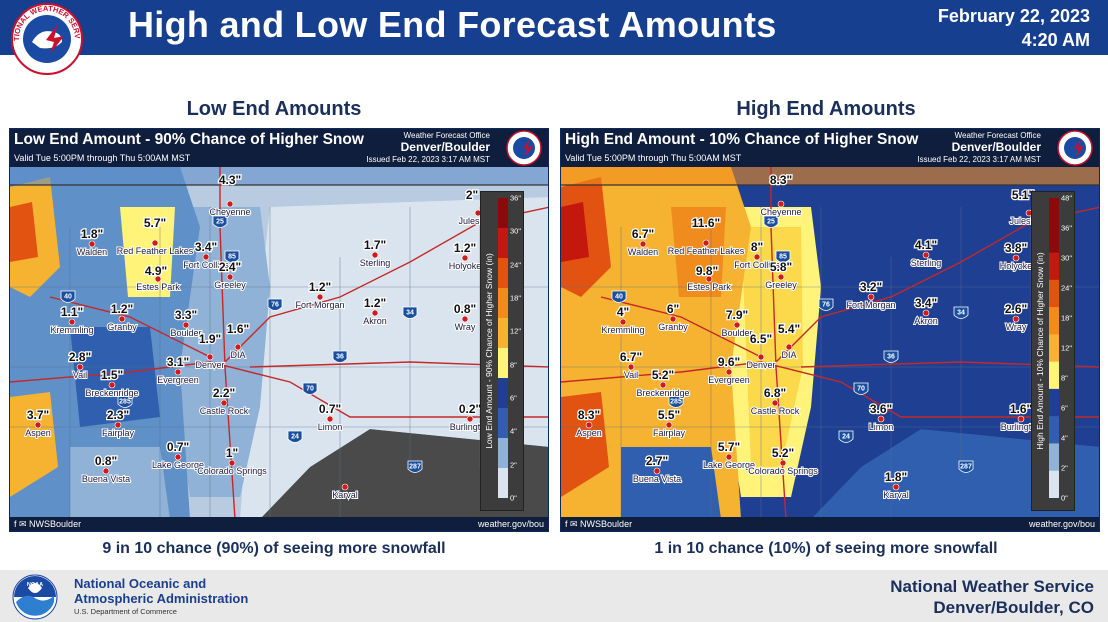  What do you see at coordinates (35, 597) in the screenshot?
I see `noaa-logo-icon: NOAA` at bounding box center [35, 597].